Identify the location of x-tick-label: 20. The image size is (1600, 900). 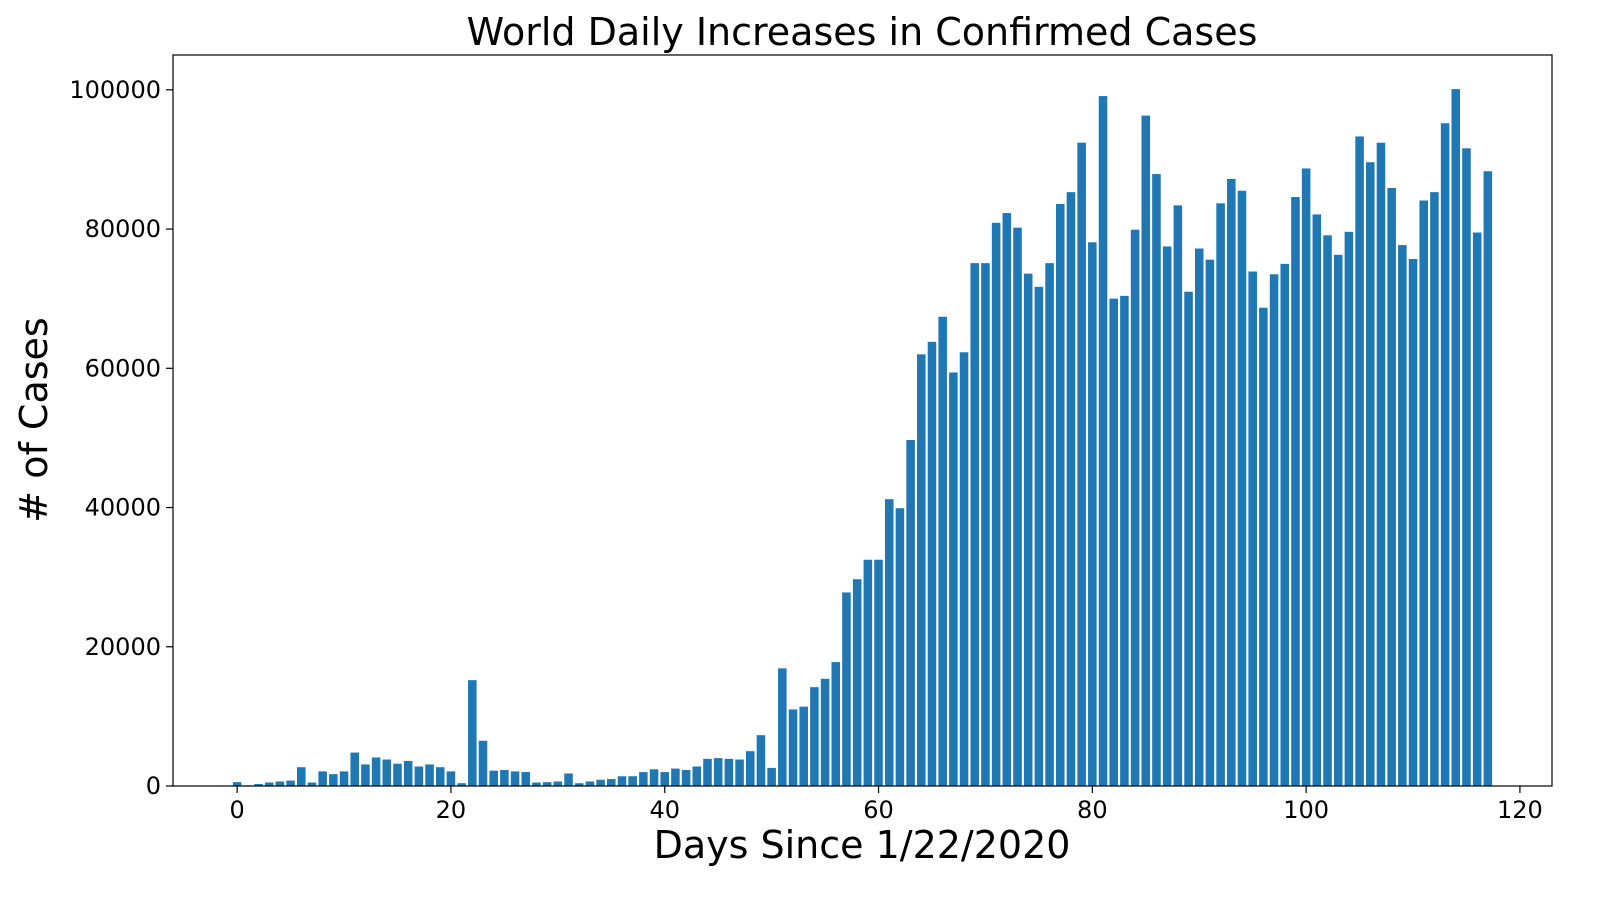
(451, 810).